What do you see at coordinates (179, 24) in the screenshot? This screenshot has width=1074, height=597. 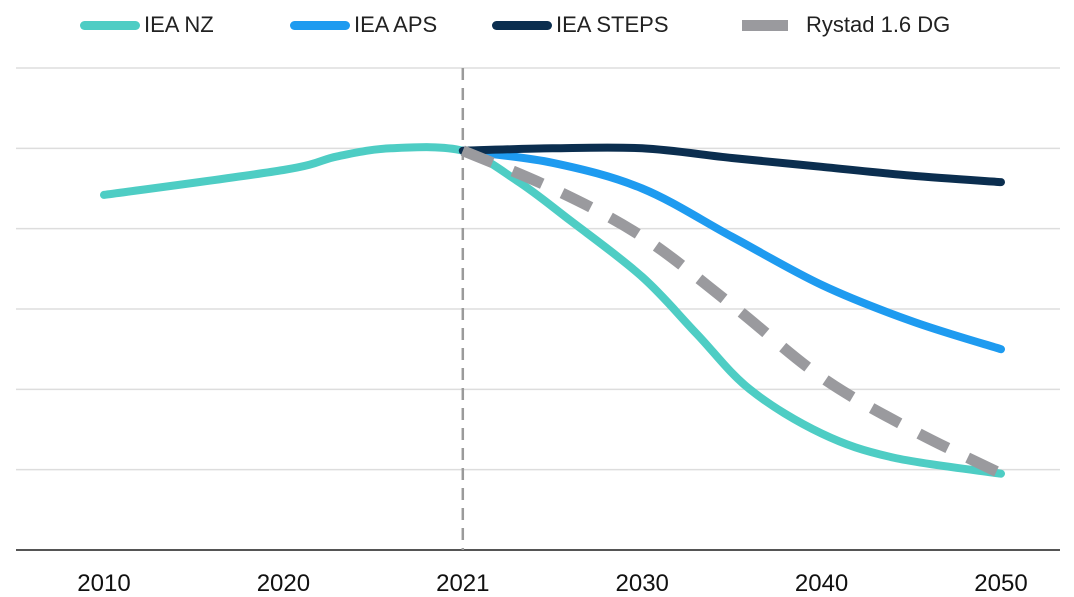 I see `legend-label-iea-nz: IEA NZ` at bounding box center [179, 24].